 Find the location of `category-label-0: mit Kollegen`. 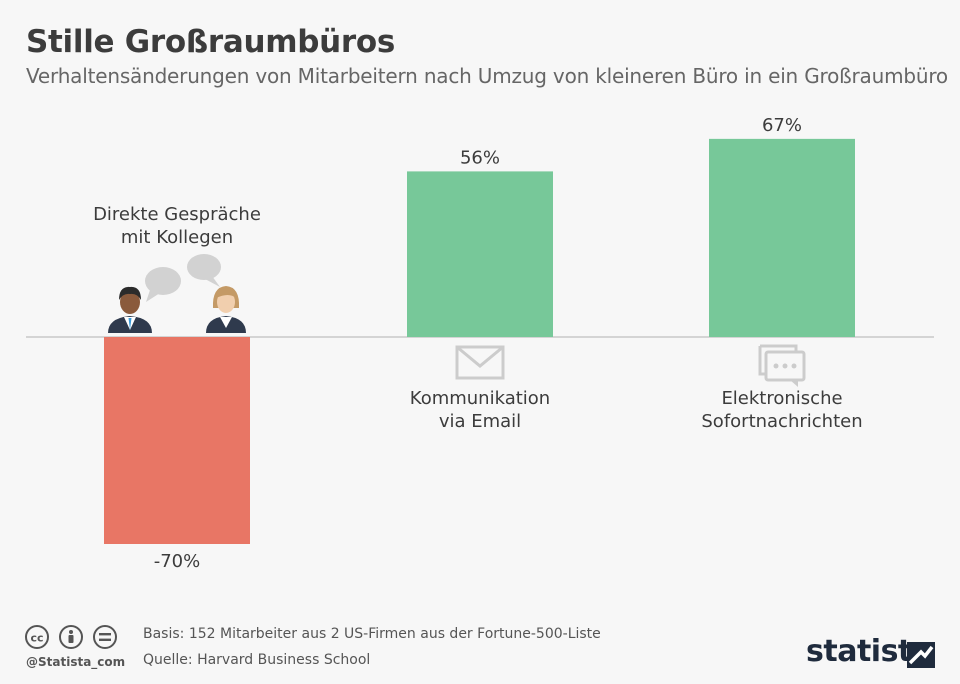

category-label-0: mit Kollegen is located at coordinates (177, 237).